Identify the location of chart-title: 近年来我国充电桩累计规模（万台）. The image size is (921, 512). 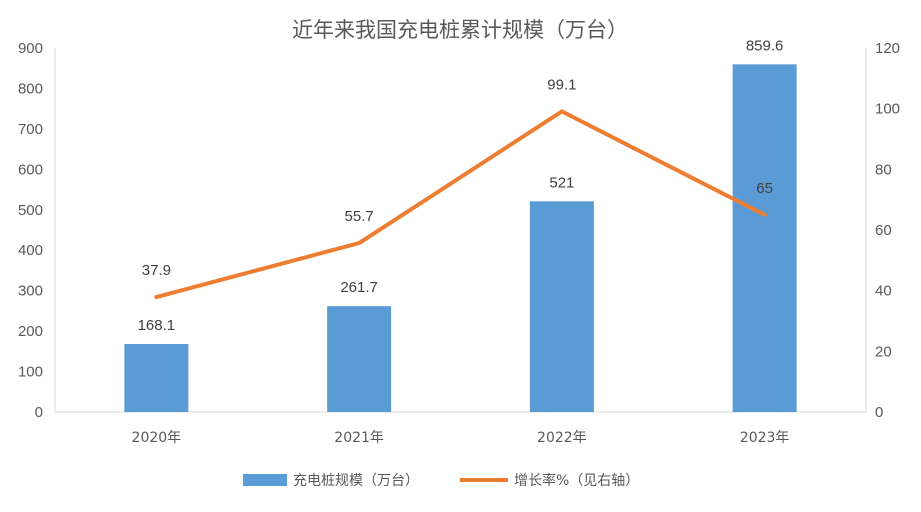
(460, 30).